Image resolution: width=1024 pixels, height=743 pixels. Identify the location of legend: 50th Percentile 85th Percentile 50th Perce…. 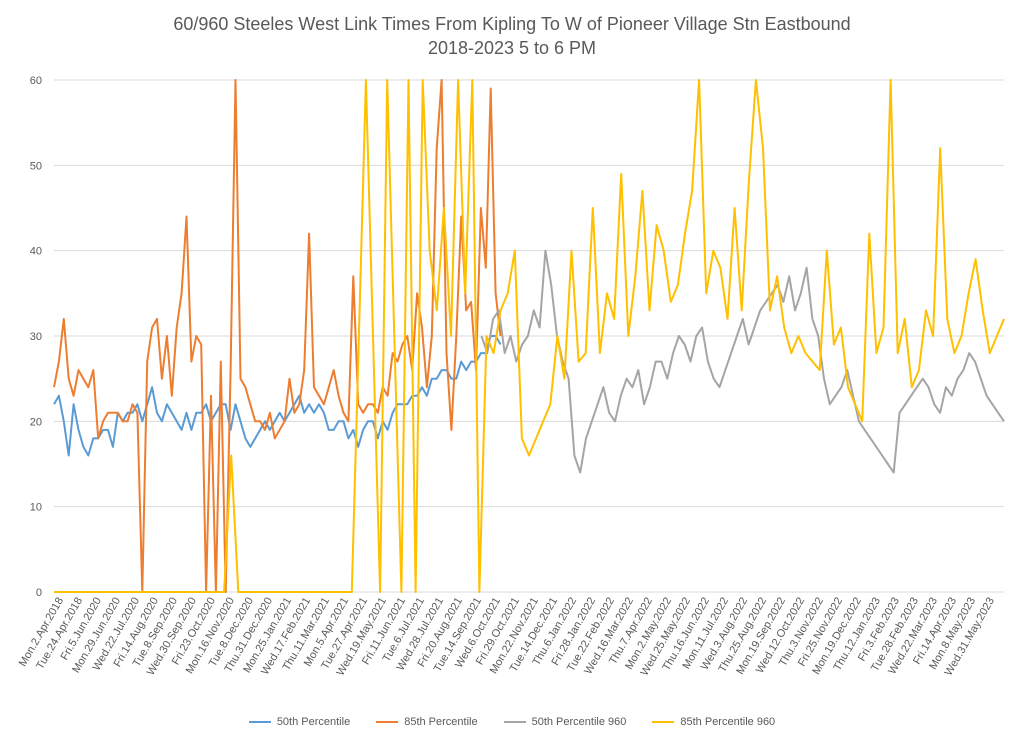
(512, 722).